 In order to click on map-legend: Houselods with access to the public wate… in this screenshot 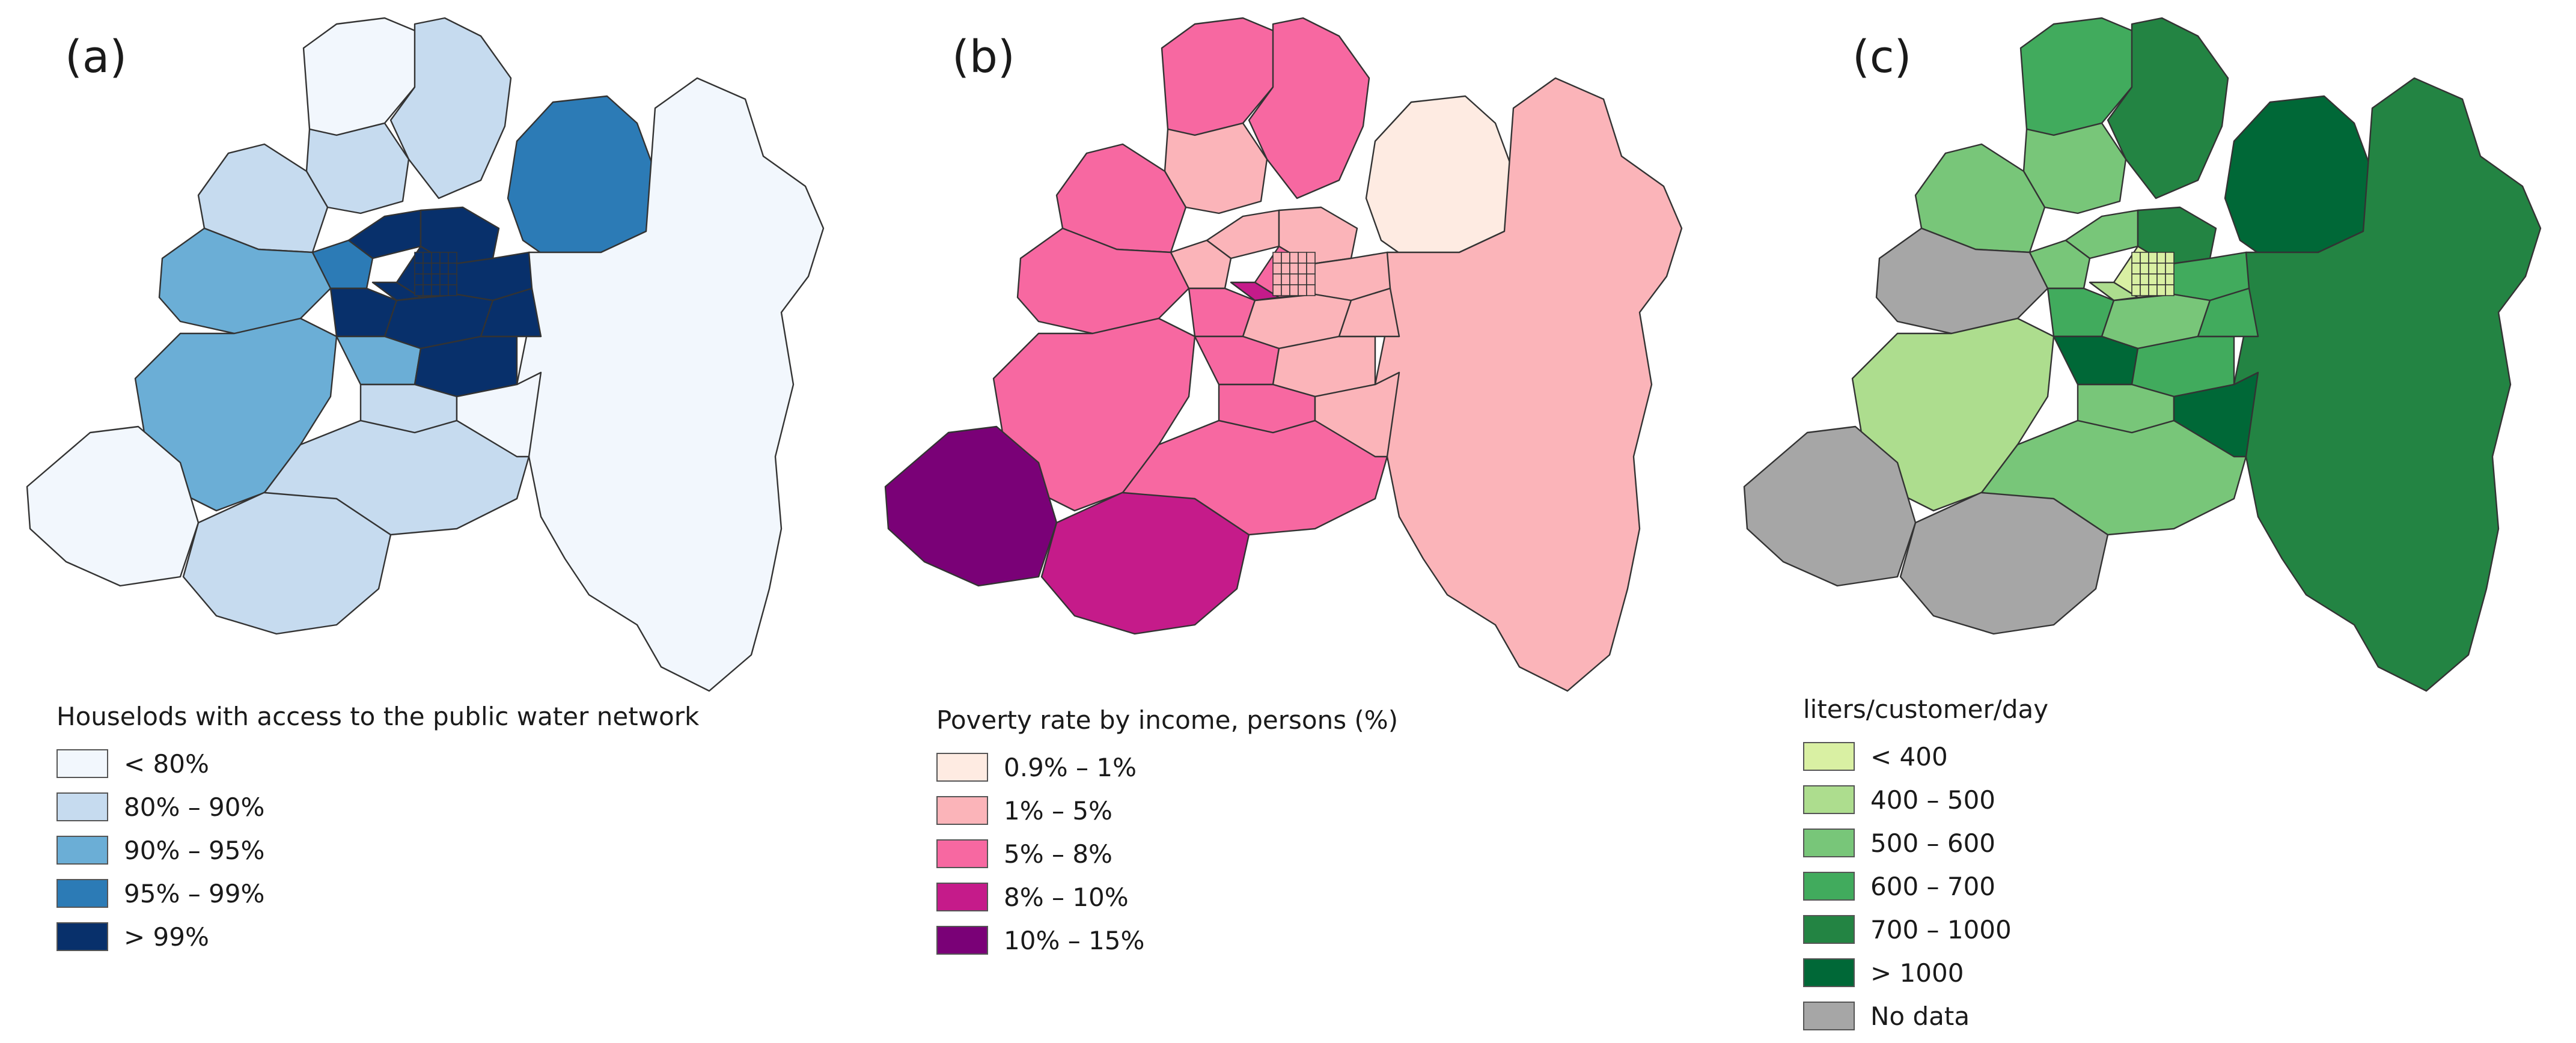, I will do `click(377, 830)`.